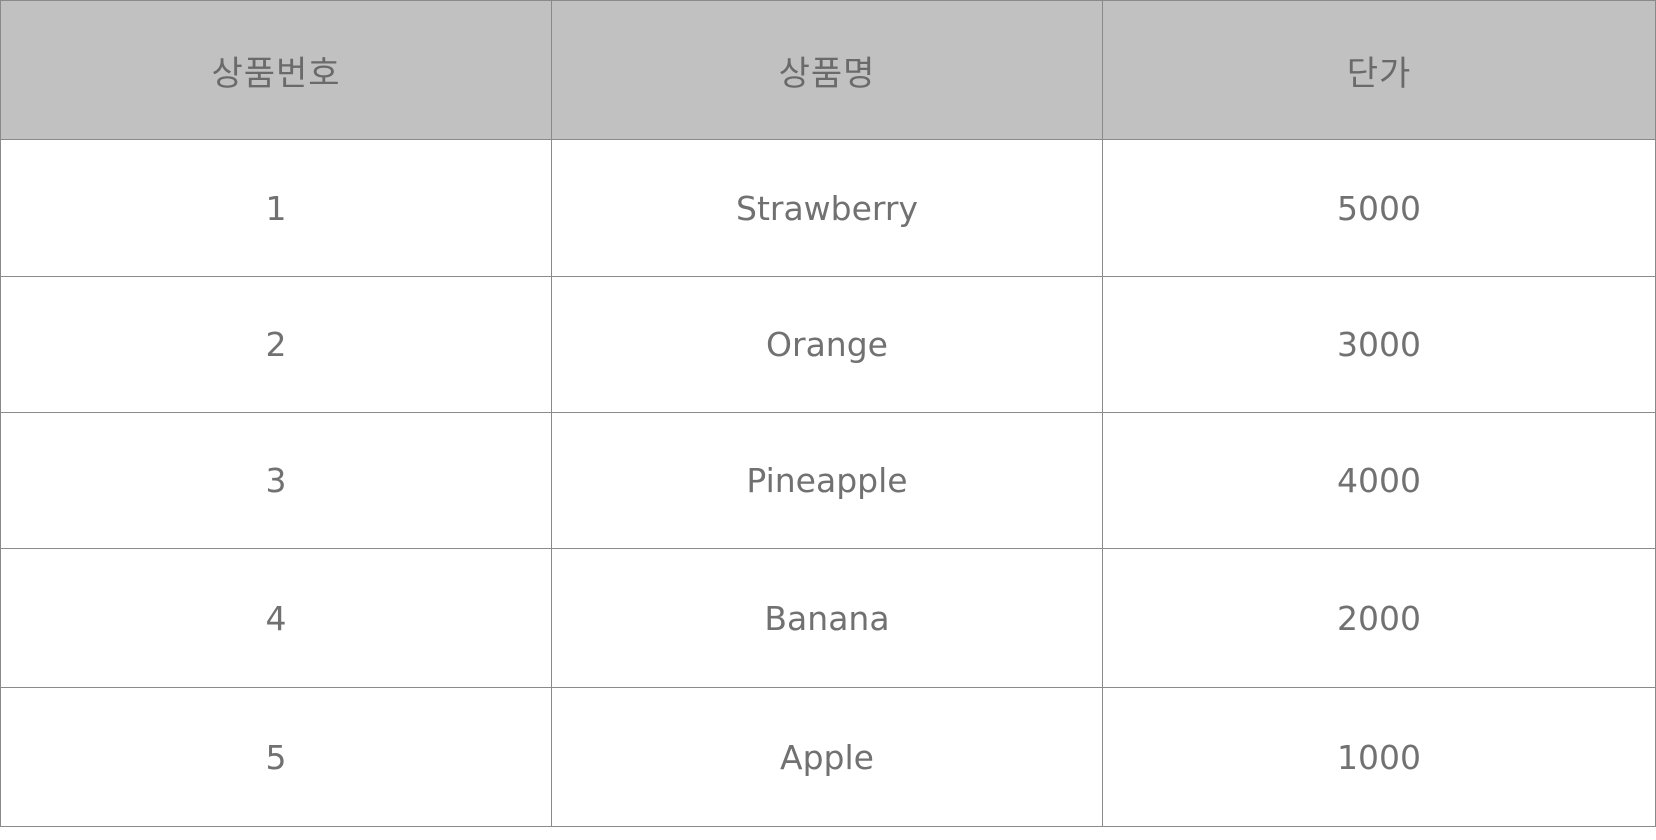 This screenshot has height=840, width=1656. I want to click on cell-product-name: Pineapple, so click(827, 480).